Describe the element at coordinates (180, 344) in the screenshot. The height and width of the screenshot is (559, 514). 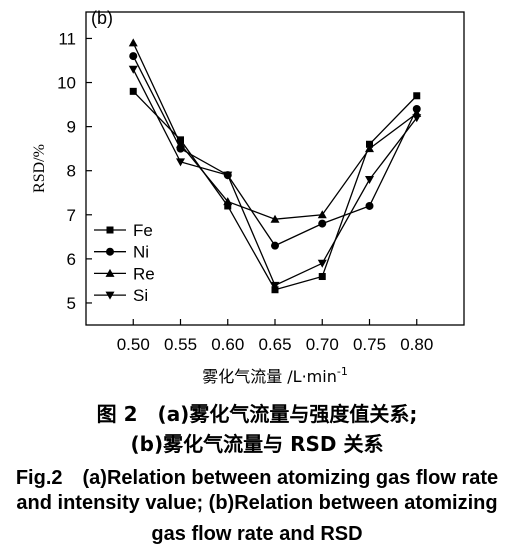
I see `x-tick-label: 0.55` at that location.